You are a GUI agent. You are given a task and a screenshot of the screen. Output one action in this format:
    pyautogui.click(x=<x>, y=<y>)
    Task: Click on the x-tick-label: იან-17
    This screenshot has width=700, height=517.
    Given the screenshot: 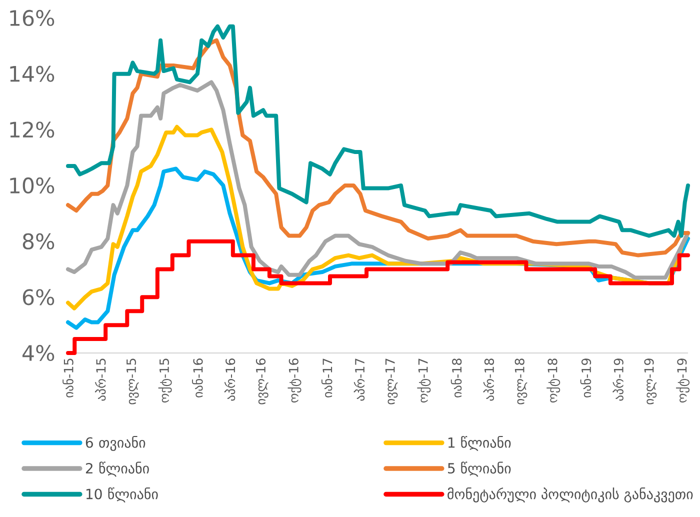 What is the action you would take?
    pyautogui.click(x=326, y=378)
    